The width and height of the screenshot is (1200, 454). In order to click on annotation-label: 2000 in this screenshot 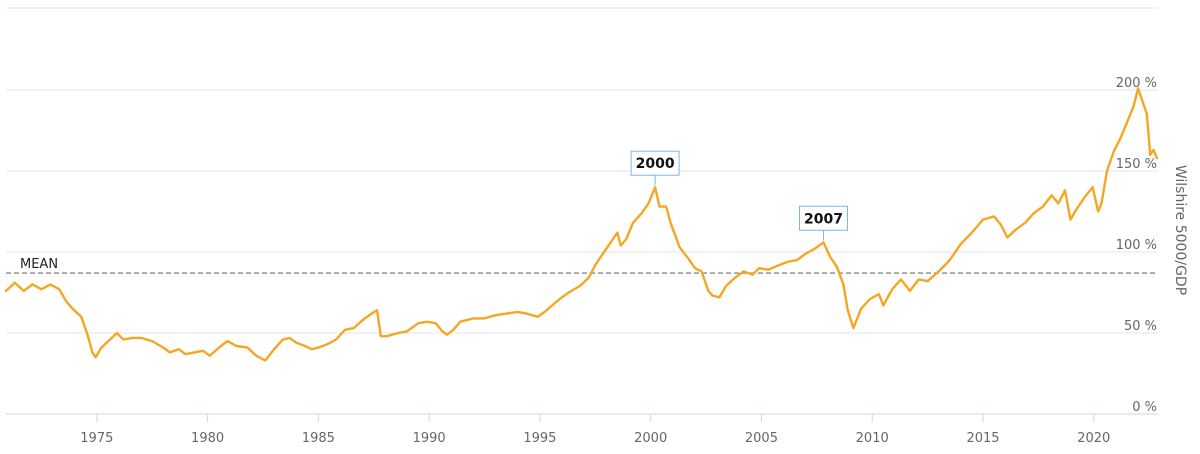, I will do `click(655, 164)`.